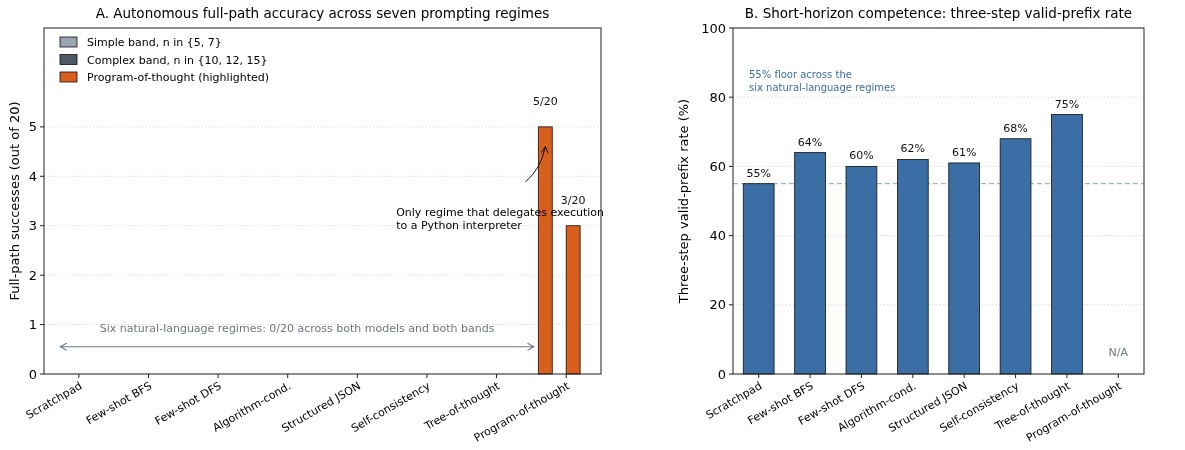 This screenshot has width=1185, height=450. I want to click on data-label: 3/20, so click(573, 200).